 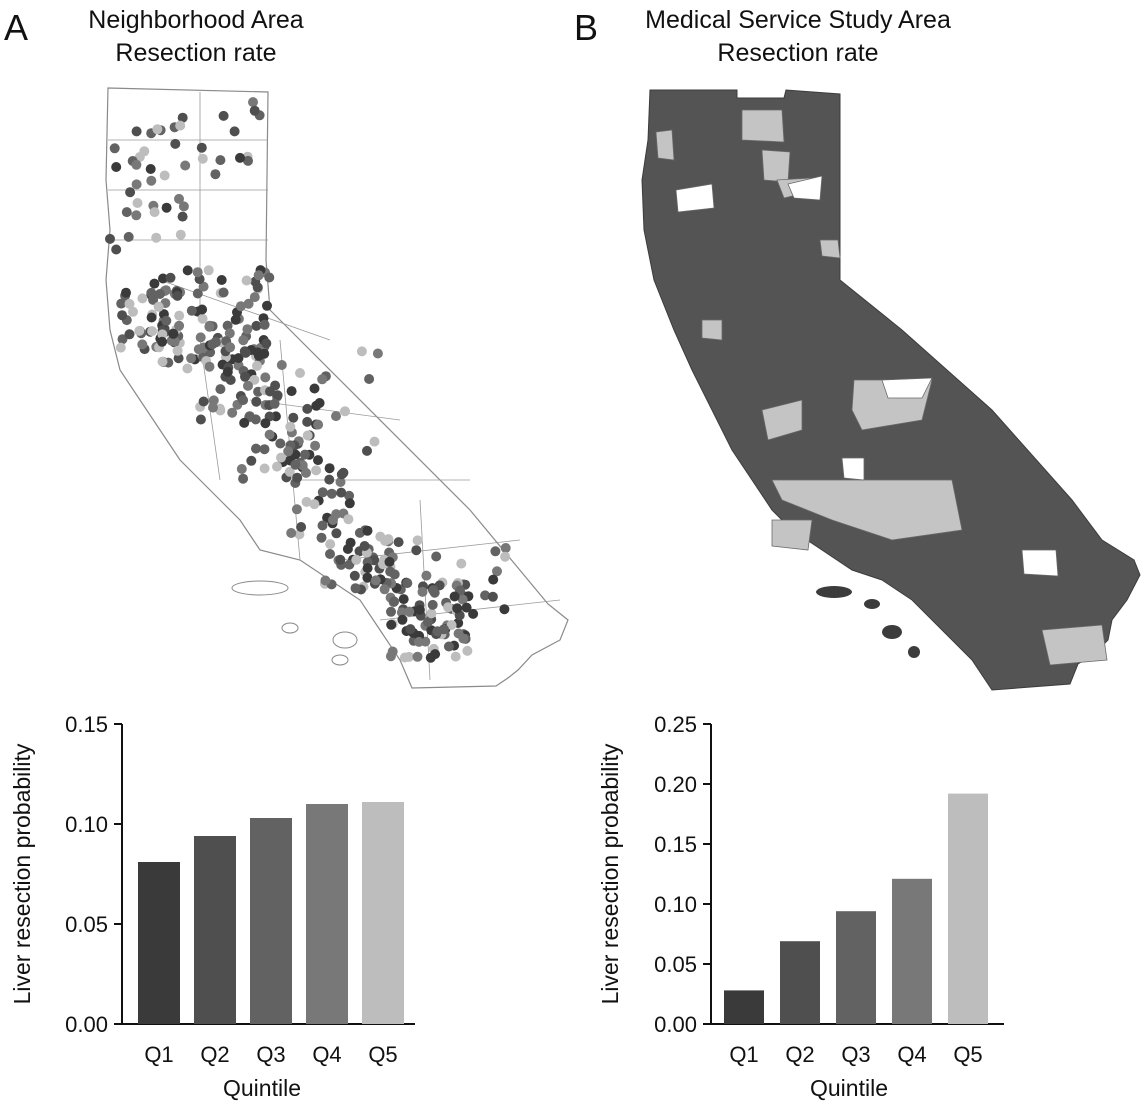 I want to click on y-tick-label: 0.25, so click(x=675, y=724).